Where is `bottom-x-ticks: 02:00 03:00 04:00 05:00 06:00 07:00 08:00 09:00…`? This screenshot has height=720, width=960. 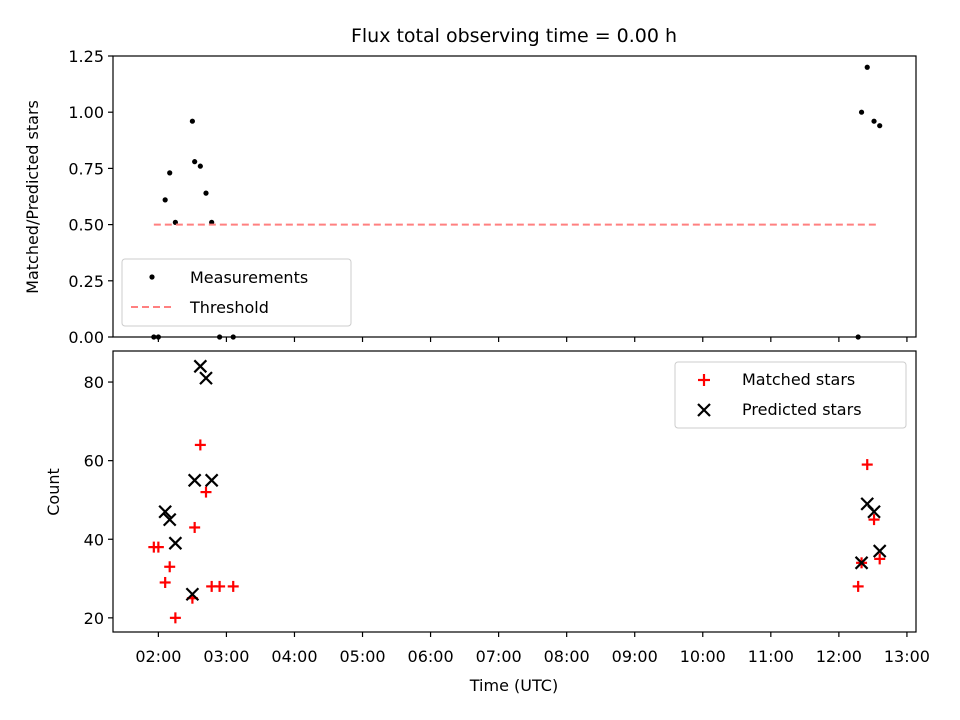
bottom-x-ticks: 02:00 03:00 04:00 05:00 06:00 07:00 08:00 09:00… is located at coordinates (532, 649).